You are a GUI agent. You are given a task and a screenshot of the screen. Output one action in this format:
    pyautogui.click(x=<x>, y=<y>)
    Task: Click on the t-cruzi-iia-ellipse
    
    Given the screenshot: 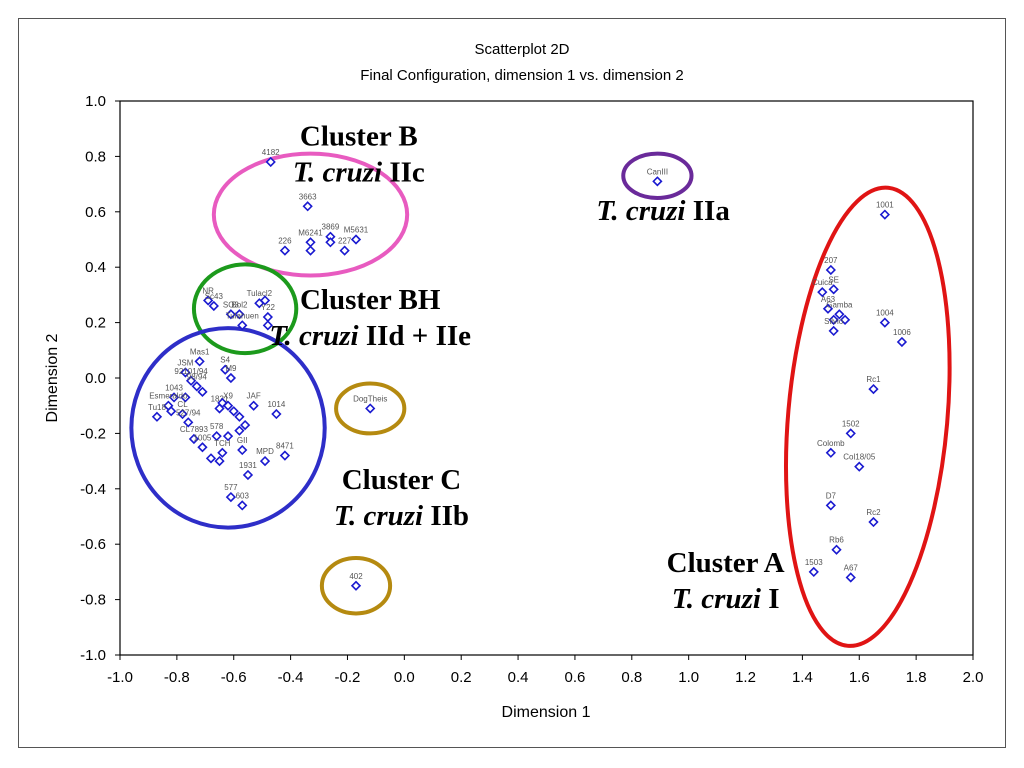 What is the action you would take?
    pyautogui.click(x=657, y=175)
    